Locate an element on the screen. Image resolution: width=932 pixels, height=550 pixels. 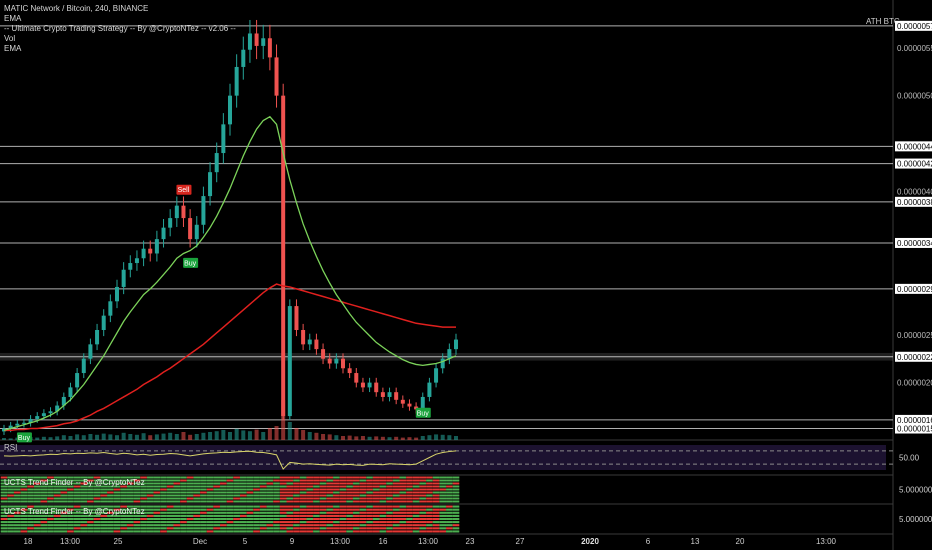
price-tick: 0.00000573 is located at coordinates (914, 26).